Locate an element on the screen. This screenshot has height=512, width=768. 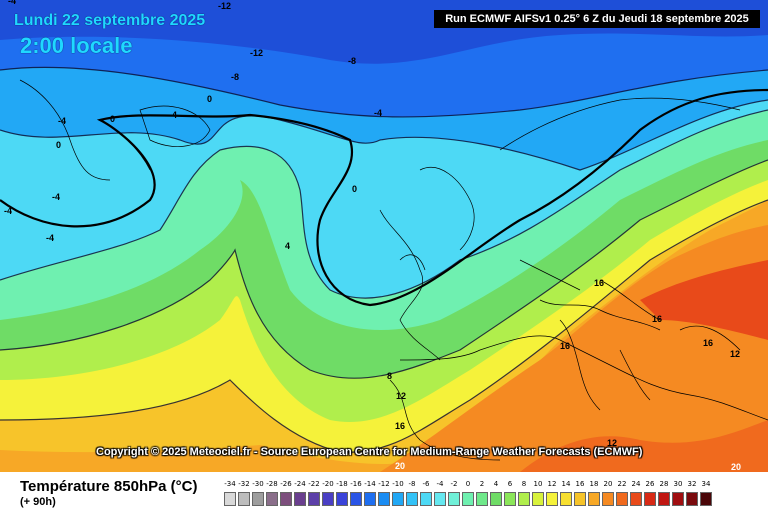
scale-label: -2 is located at coordinates (454, 484).